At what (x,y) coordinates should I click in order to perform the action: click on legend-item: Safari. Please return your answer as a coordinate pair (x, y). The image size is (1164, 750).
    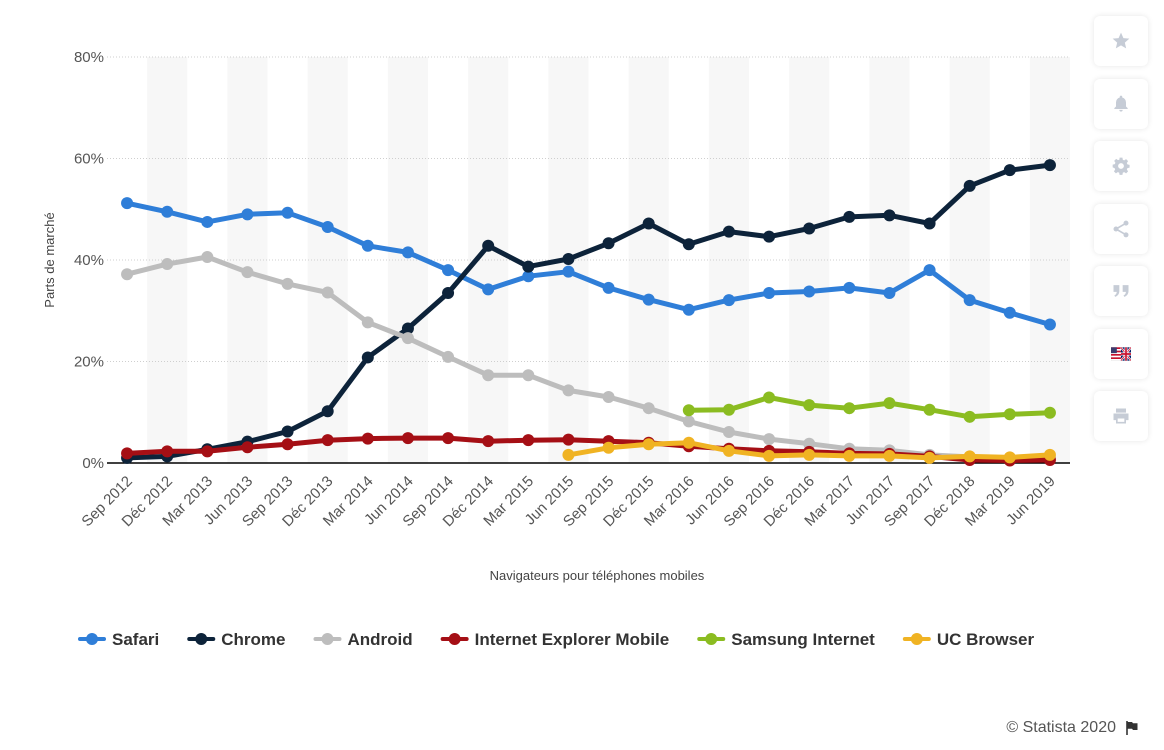
    Looking at the image, I should click on (118, 639).